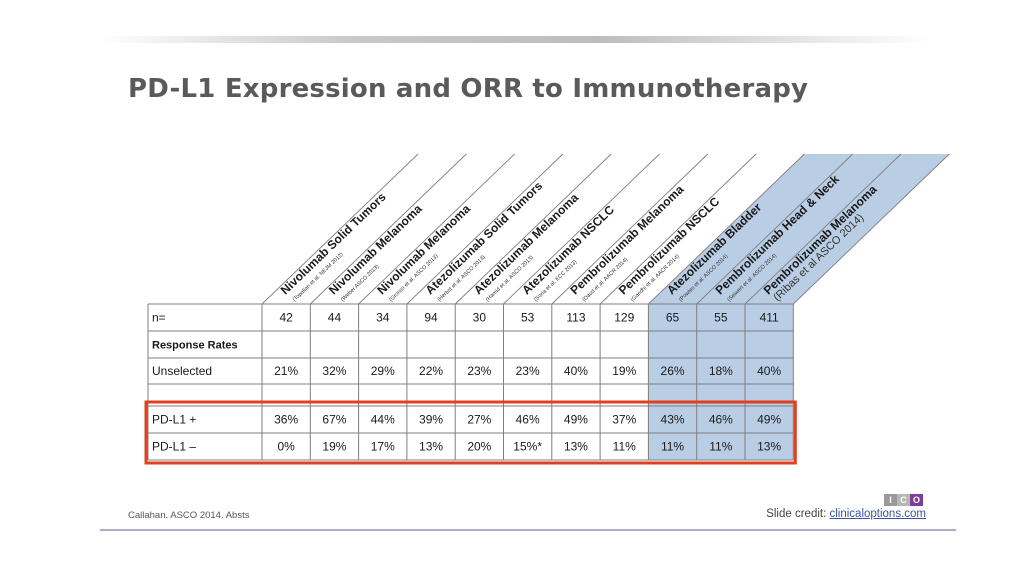 The height and width of the screenshot is (576, 1024). I want to click on cell-0-7: 129, so click(624, 318).